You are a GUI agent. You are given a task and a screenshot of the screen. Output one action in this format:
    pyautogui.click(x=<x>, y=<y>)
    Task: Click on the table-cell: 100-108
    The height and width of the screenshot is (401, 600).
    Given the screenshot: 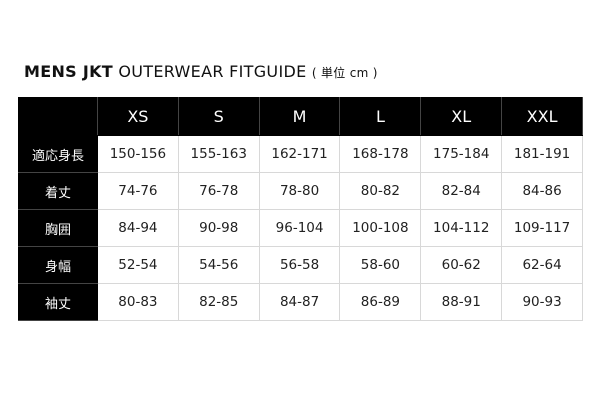 What is the action you would take?
    pyautogui.click(x=380, y=228)
    